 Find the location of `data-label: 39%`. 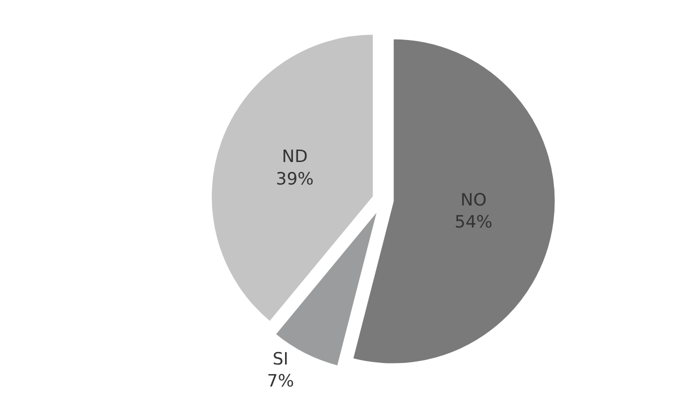

data-label: 39% is located at coordinates (295, 179).